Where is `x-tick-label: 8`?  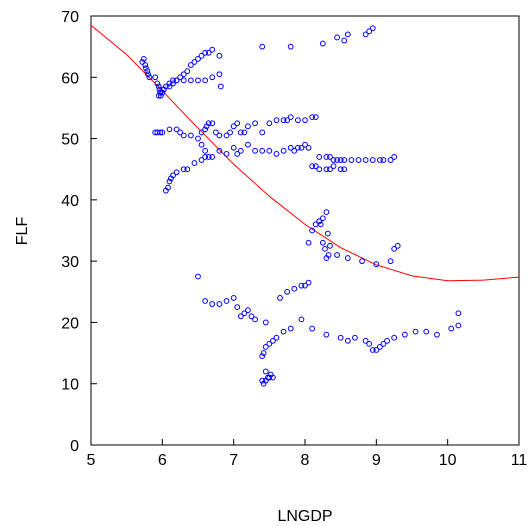
x-tick-label: 8 is located at coordinates (305, 460).